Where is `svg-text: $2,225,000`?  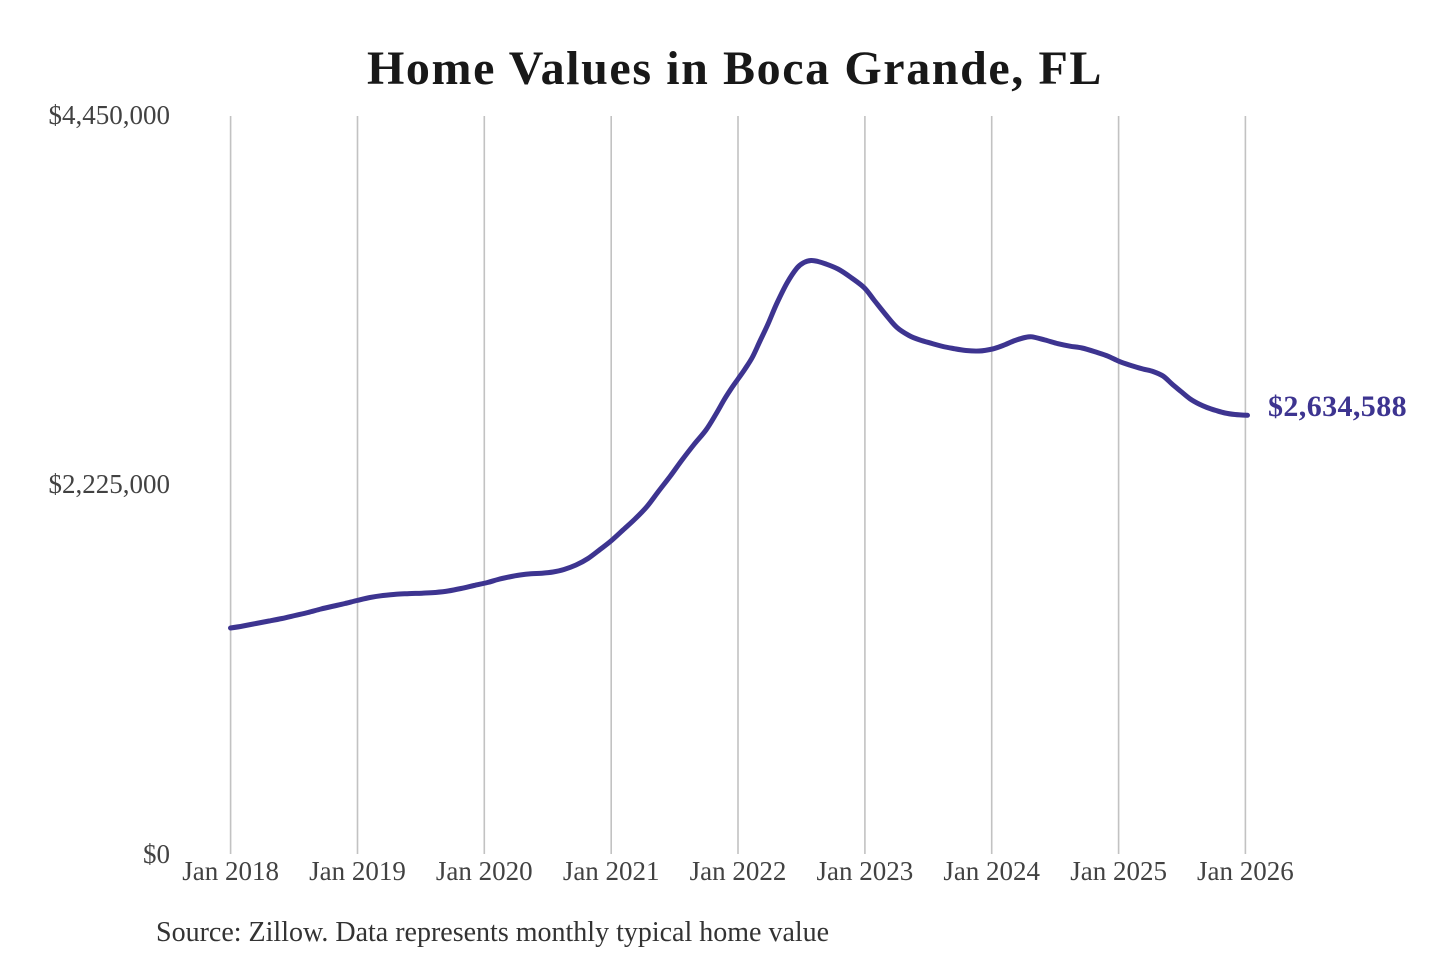 svg-text: $2,225,000 is located at coordinates (110, 484).